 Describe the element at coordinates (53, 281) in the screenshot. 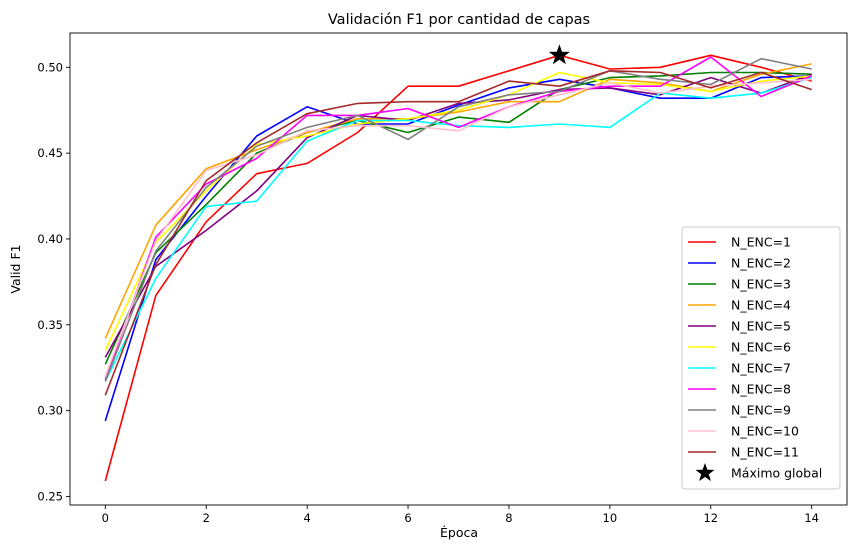

I see `y-axis-ticks: 0.25 0.30 0.35 0.40 0.45 0.50` at that location.